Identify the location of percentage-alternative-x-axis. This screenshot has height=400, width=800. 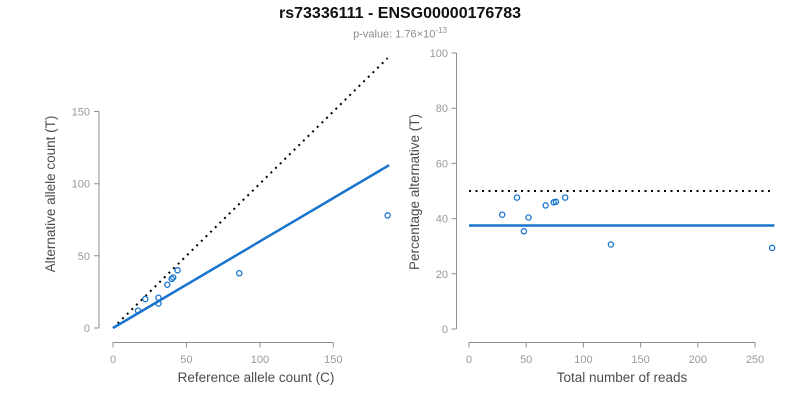
(612, 345).